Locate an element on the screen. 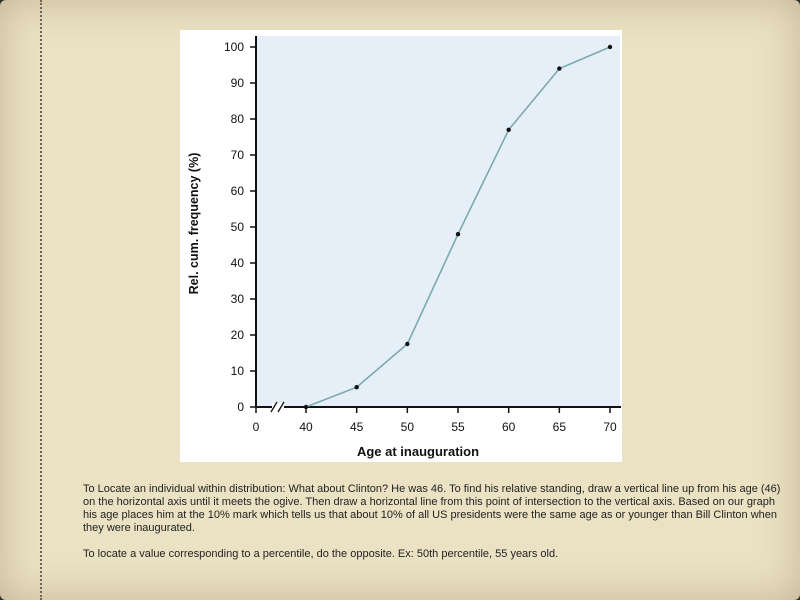 Image resolution: width=800 pixels, height=600 pixels. x-axis-ticks: 0 40 45 50 55 60 65 70 is located at coordinates (435, 420).